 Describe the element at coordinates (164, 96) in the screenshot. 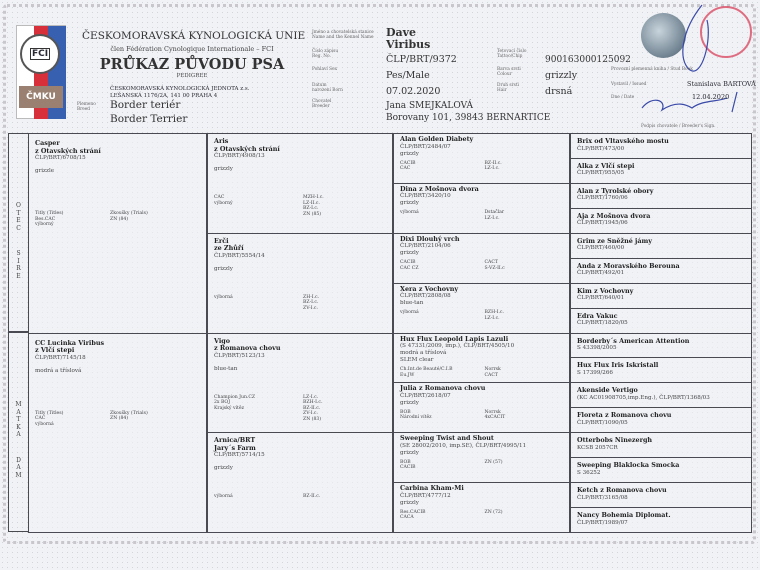

I see `club-line-2: LEŠANSKÁ 1176/2A, 141 00 PRAHA 4` at that location.